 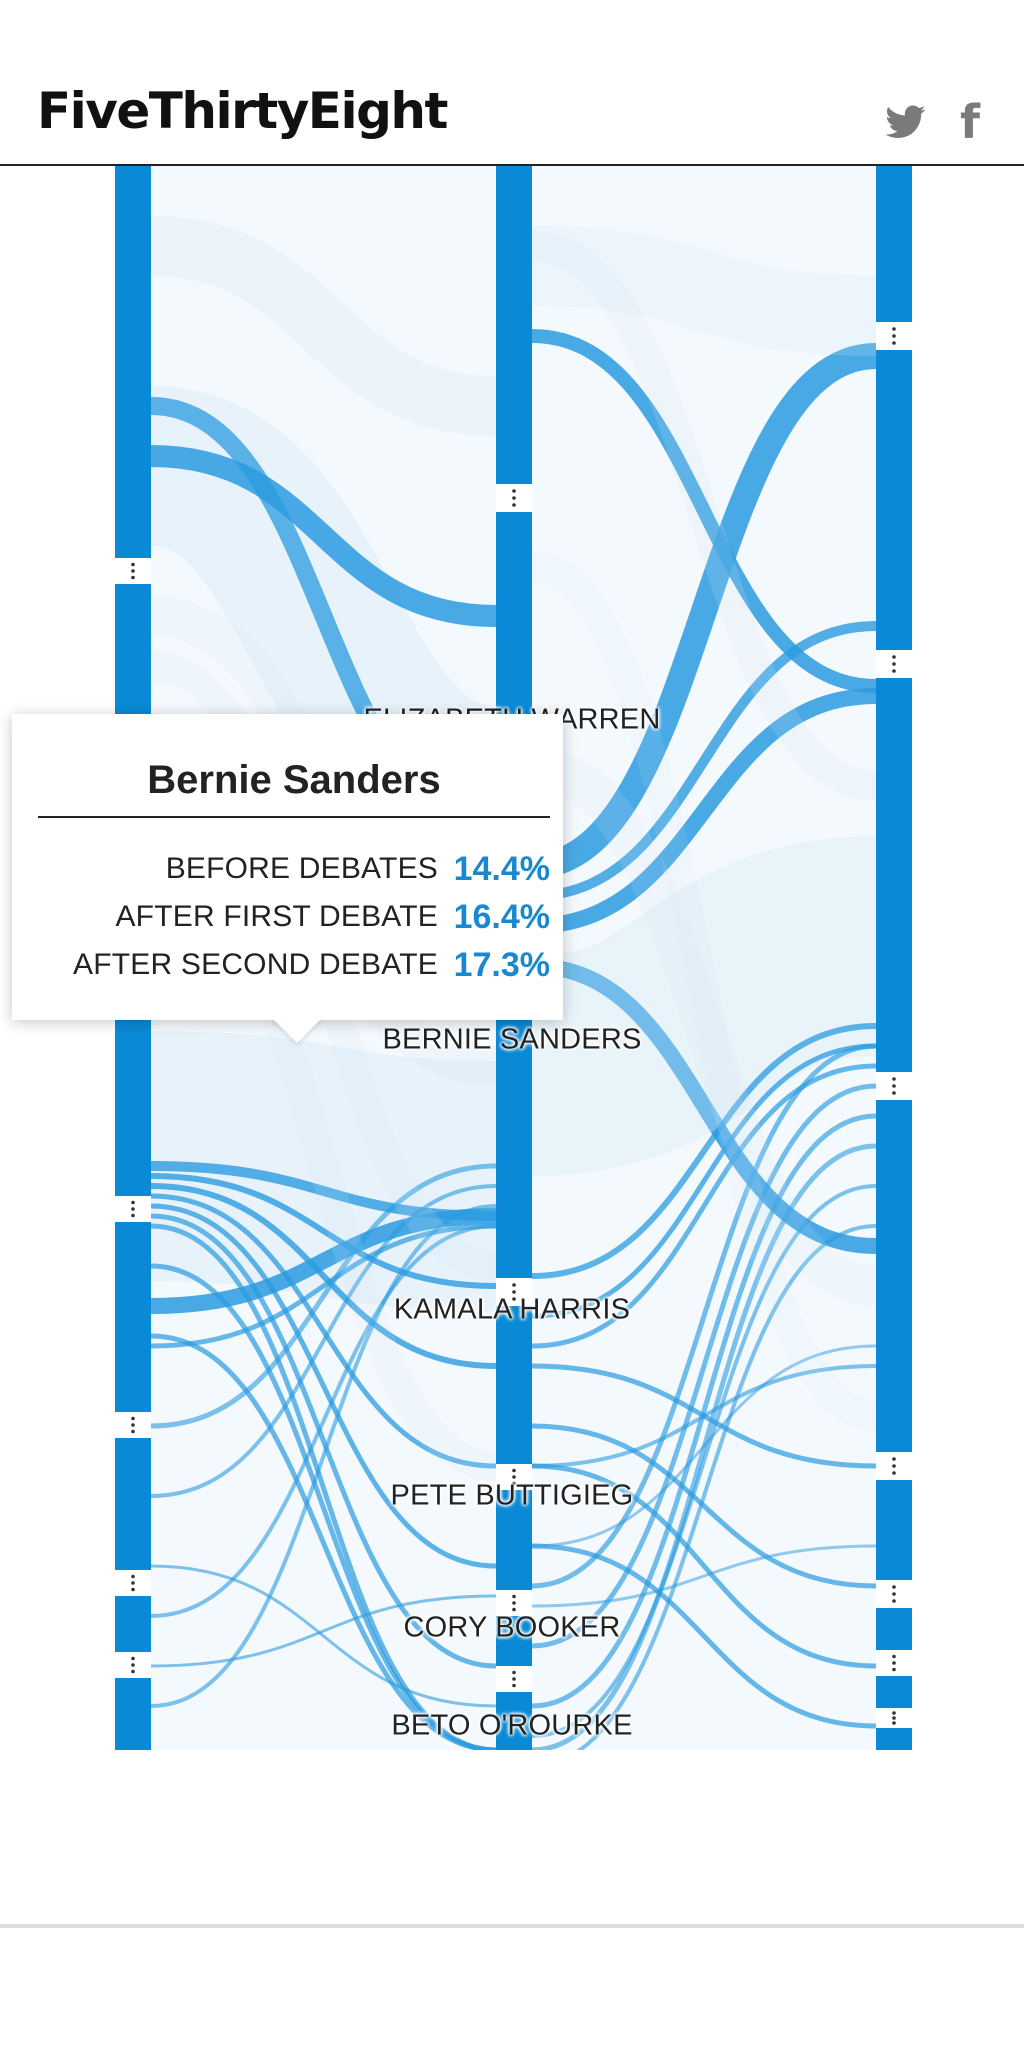 What do you see at coordinates (512, 1627) in the screenshot?
I see `candidate-label-booker: CORY BOOKER` at bounding box center [512, 1627].